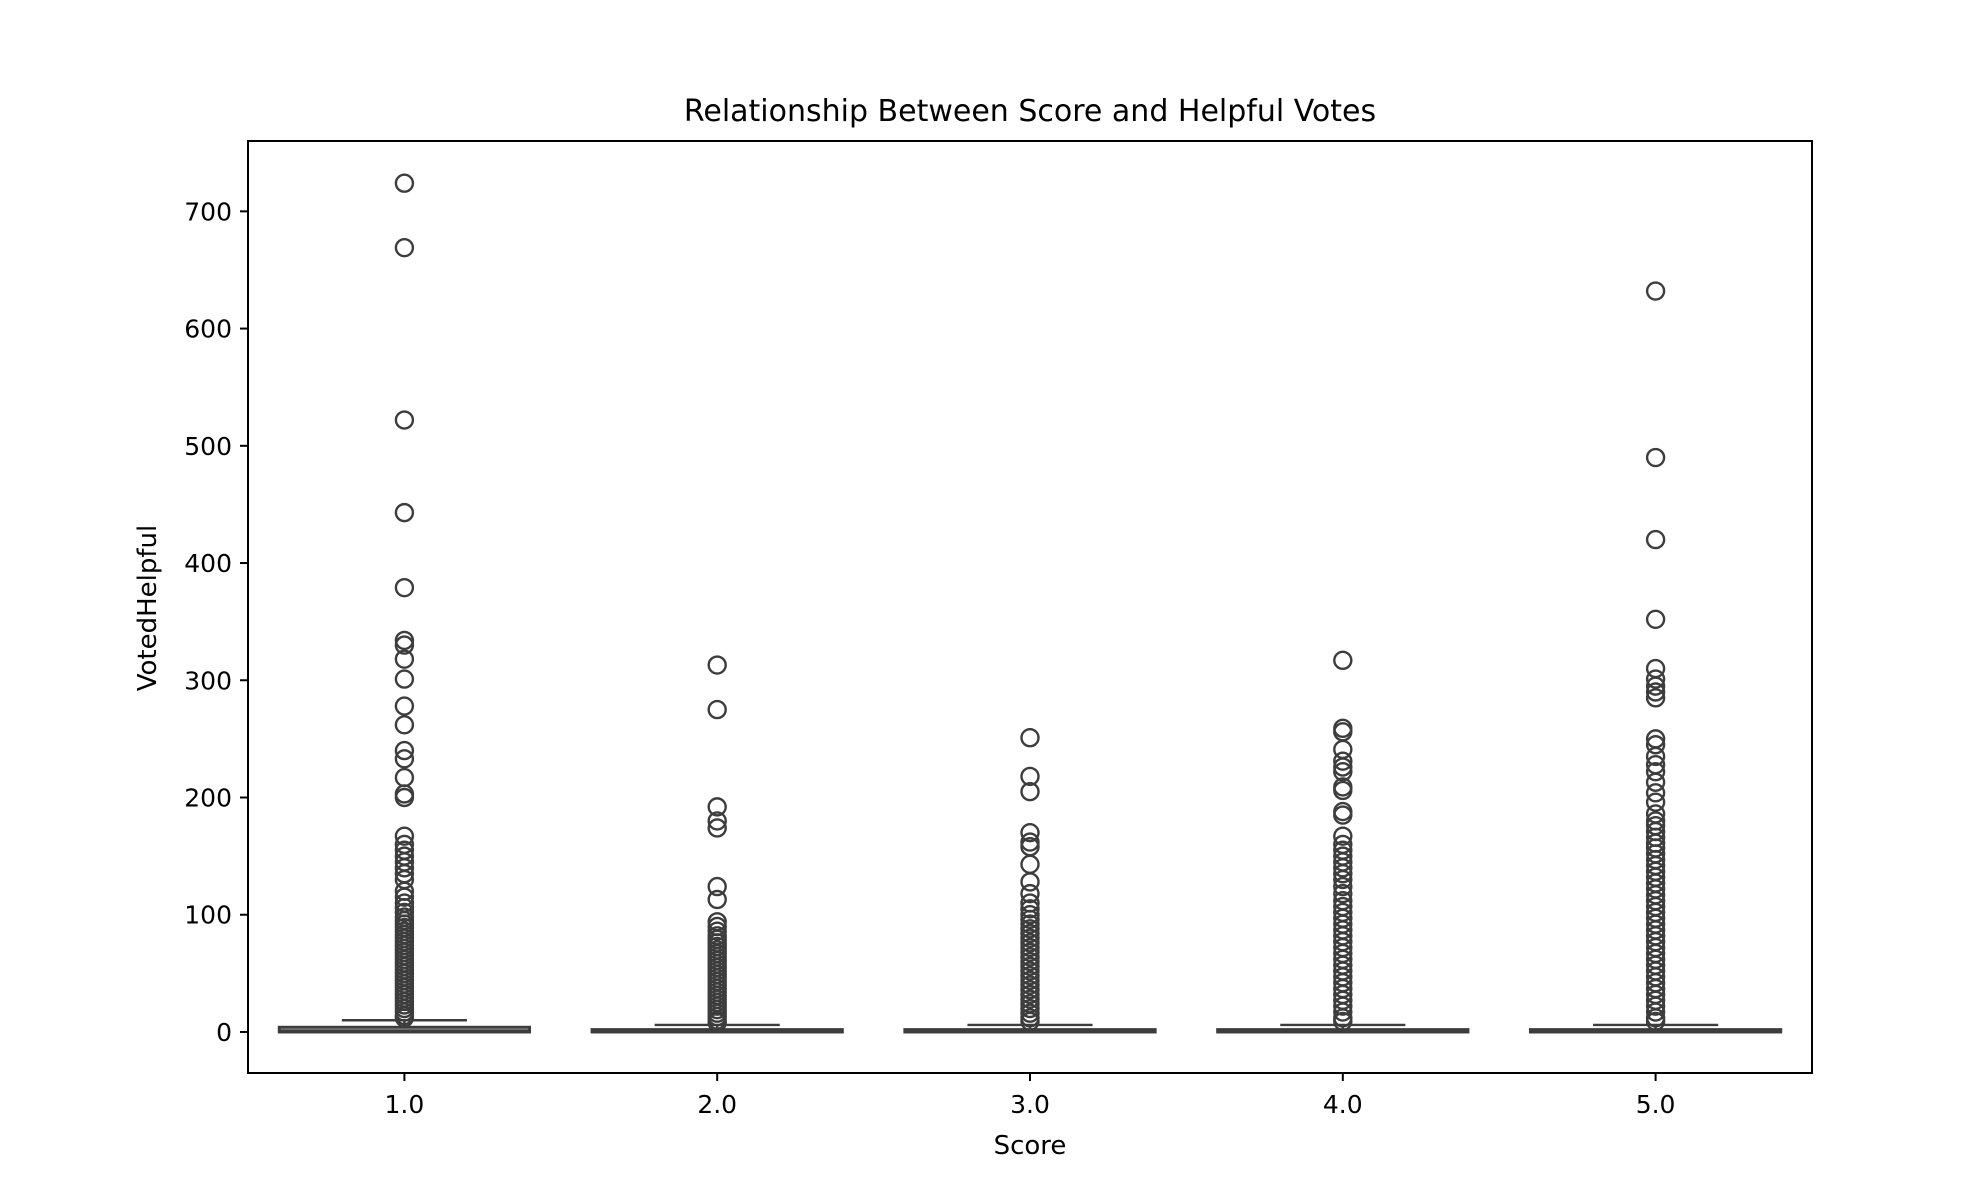 This screenshot has width=1988, height=1190. What do you see at coordinates (208, 563) in the screenshot?
I see `y-tick-label: 400` at bounding box center [208, 563].